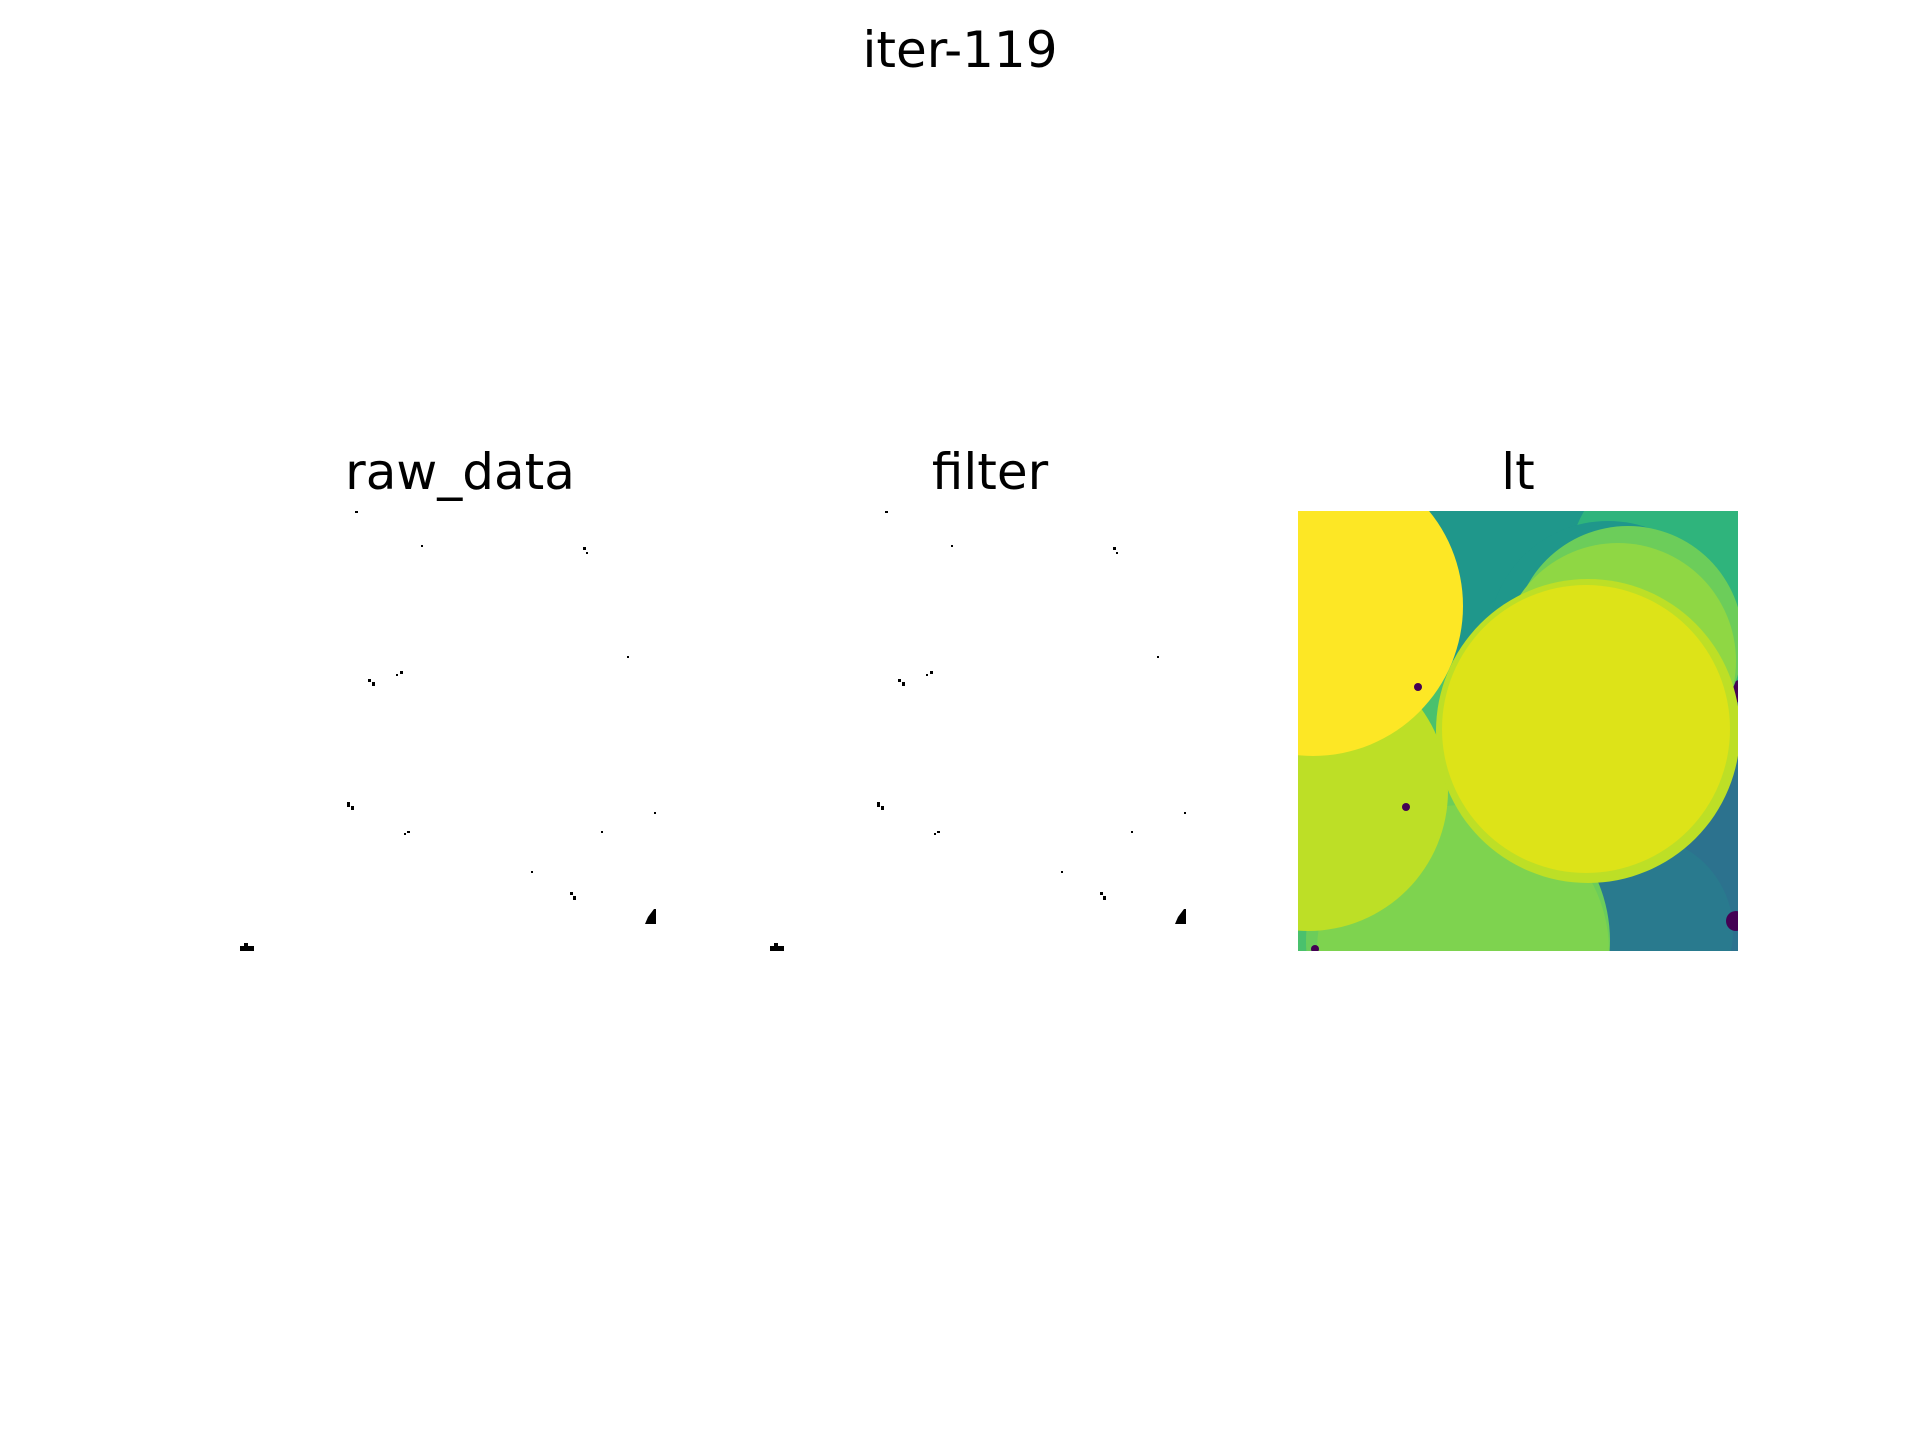 This screenshot has height=1440, width=1920. I want to click on panel-title-lt: lt, so click(1518, 472).